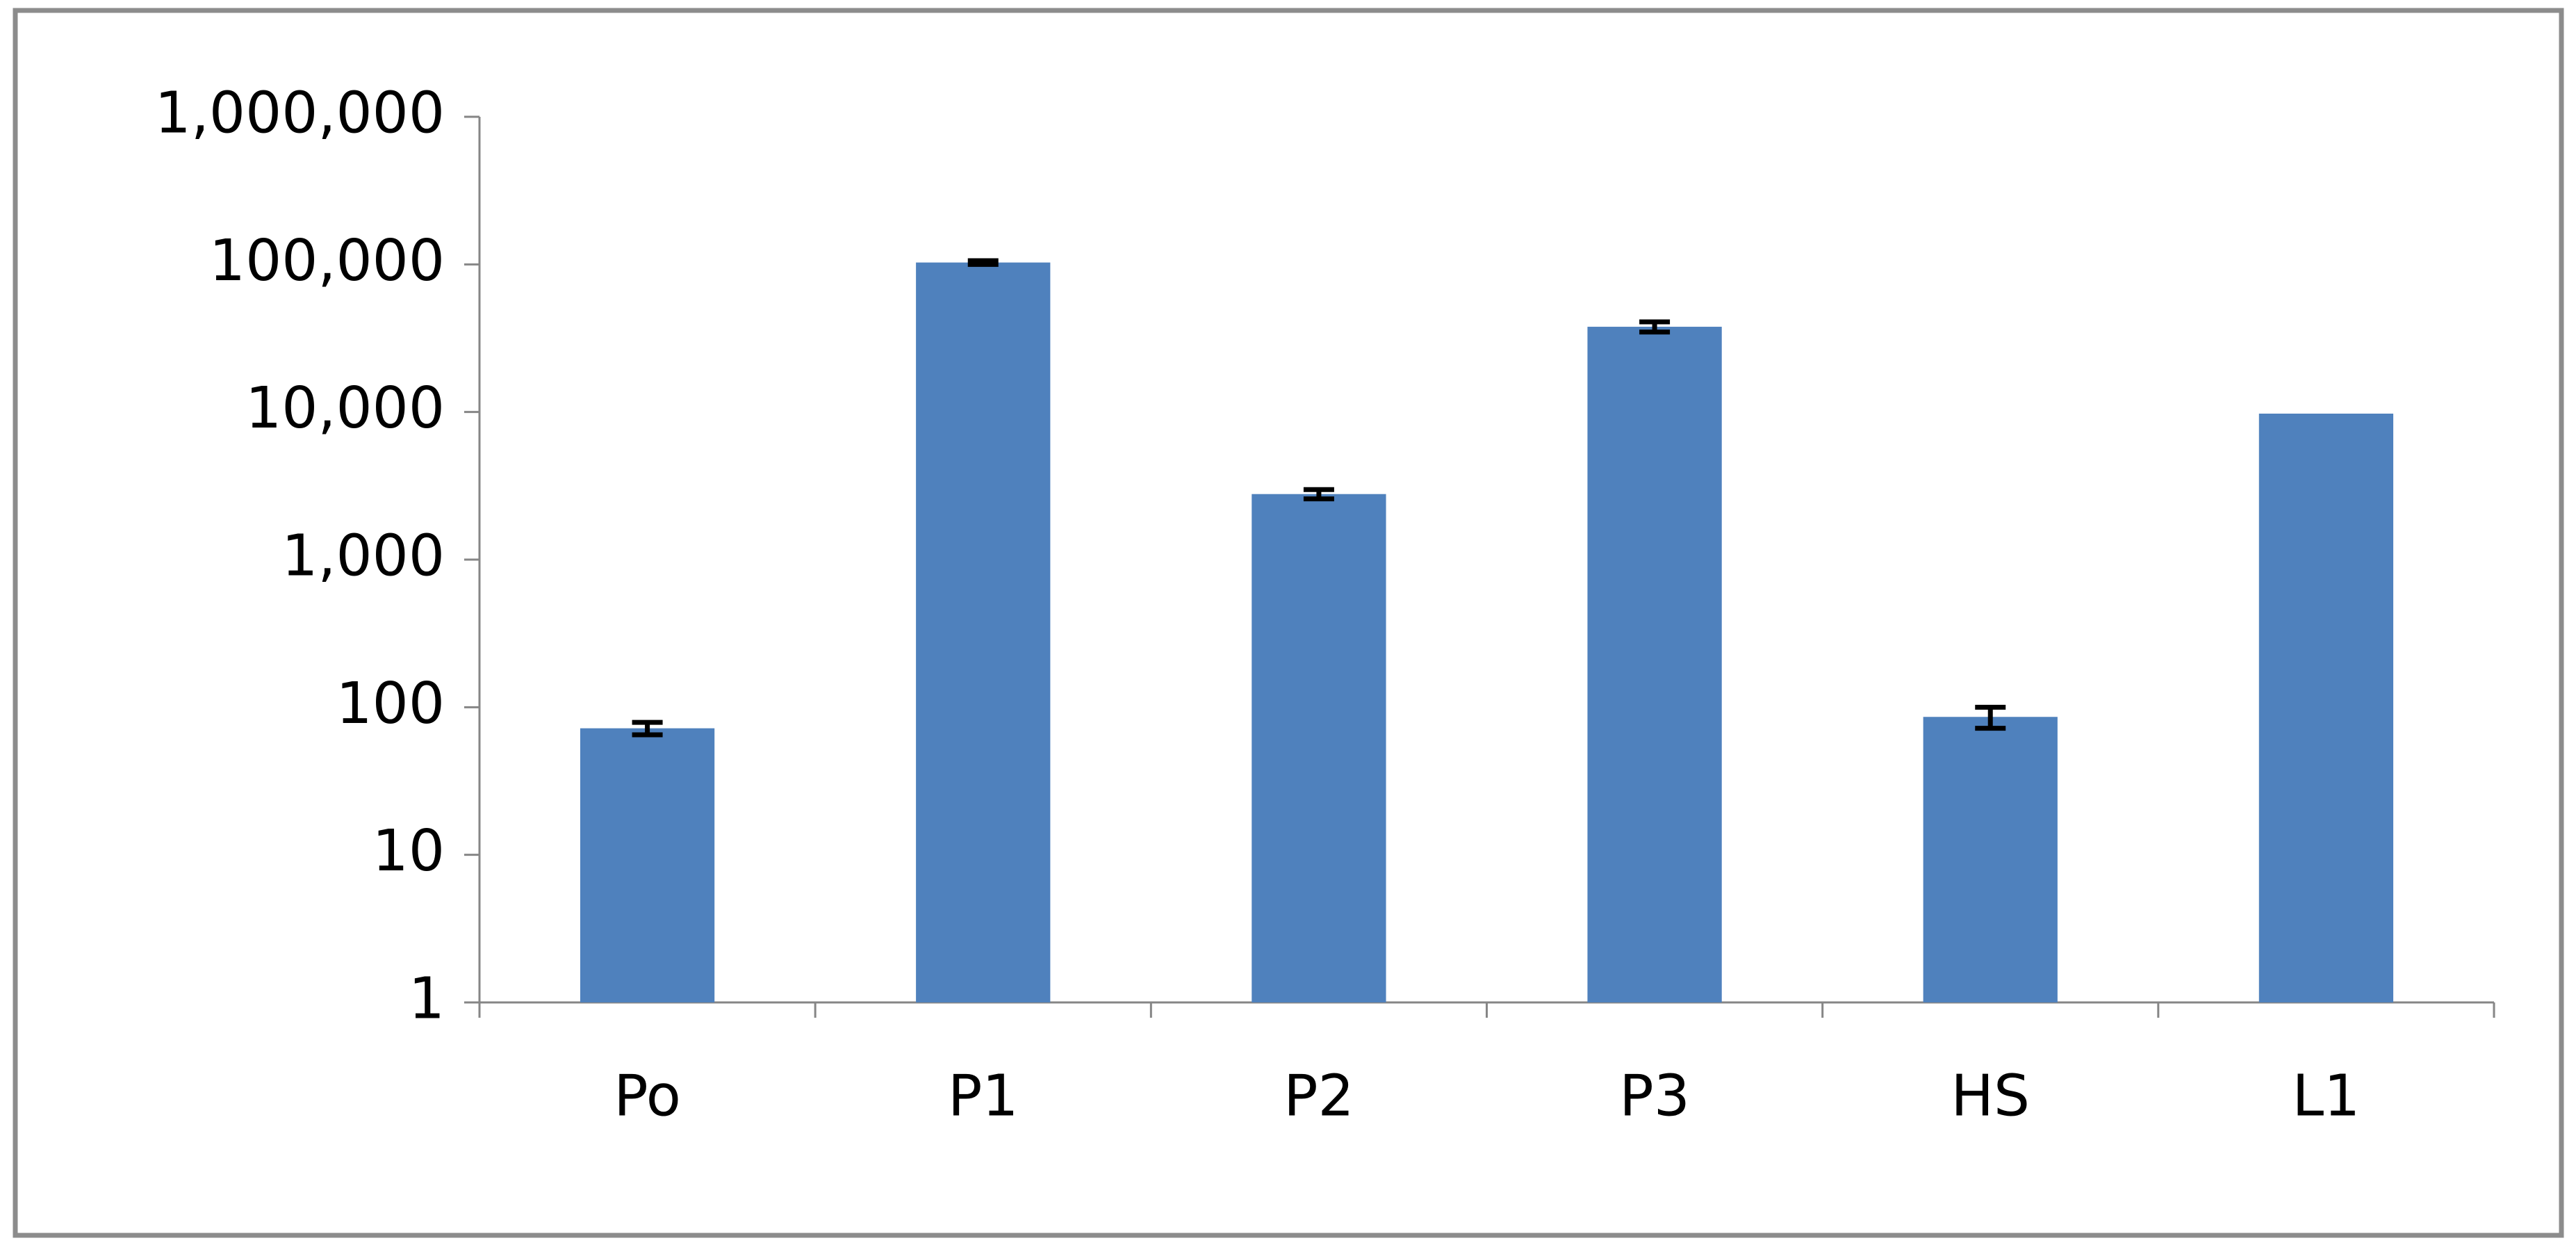  What do you see at coordinates (983, 1096) in the screenshot?
I see `x-tick-label: P1` at bounding box center [983, 1096].